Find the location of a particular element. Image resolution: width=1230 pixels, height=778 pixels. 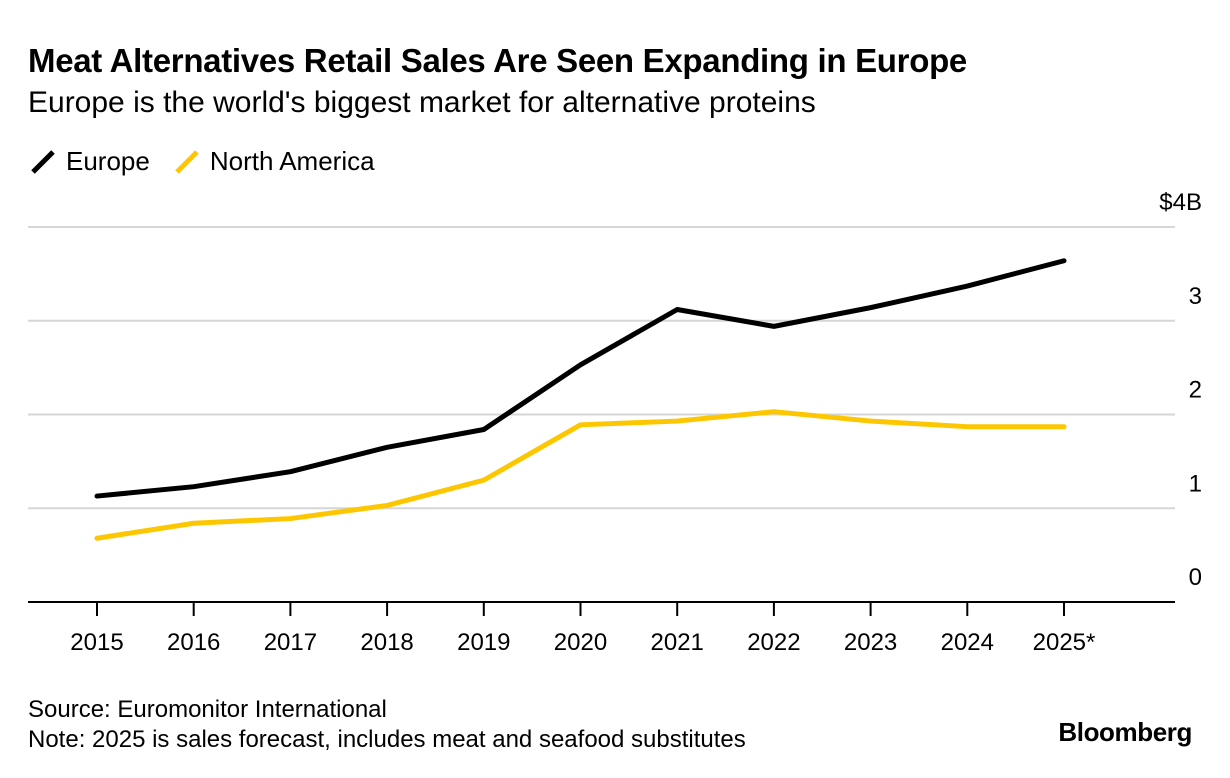

legend-item-north-america: North America is located at coordinates (273, 161).